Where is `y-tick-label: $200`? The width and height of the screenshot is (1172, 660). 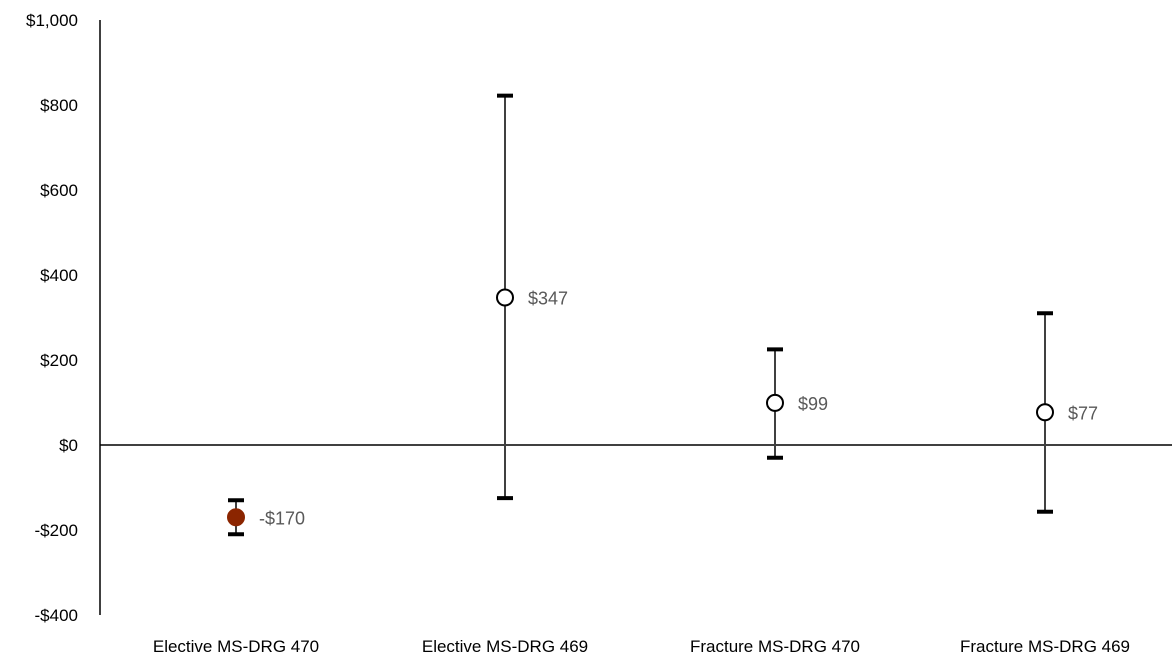
y-tick-label: $200 is located at coordinates (59, 360).